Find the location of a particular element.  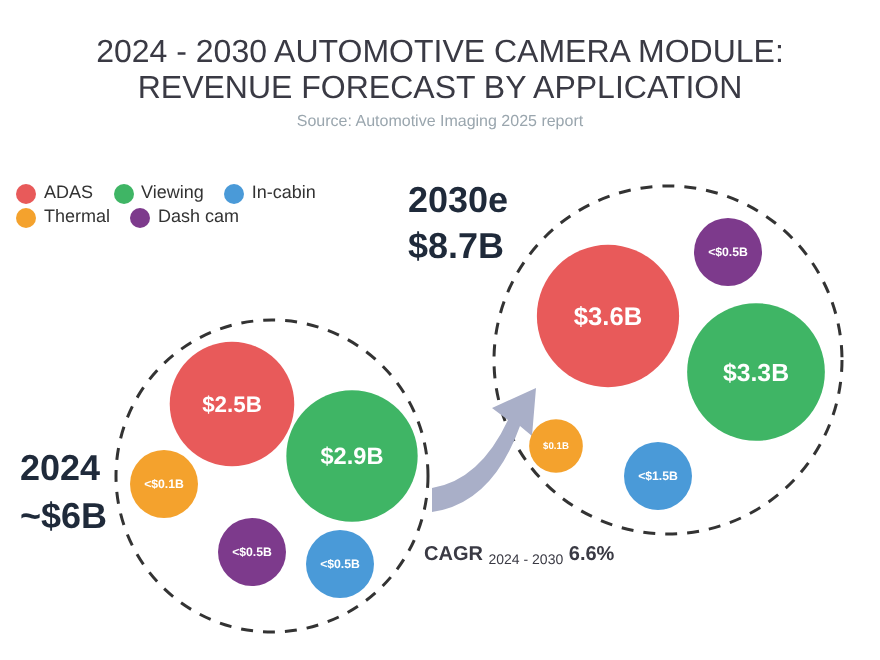

legend-label: ADAS is located at coordinates (69, 192).